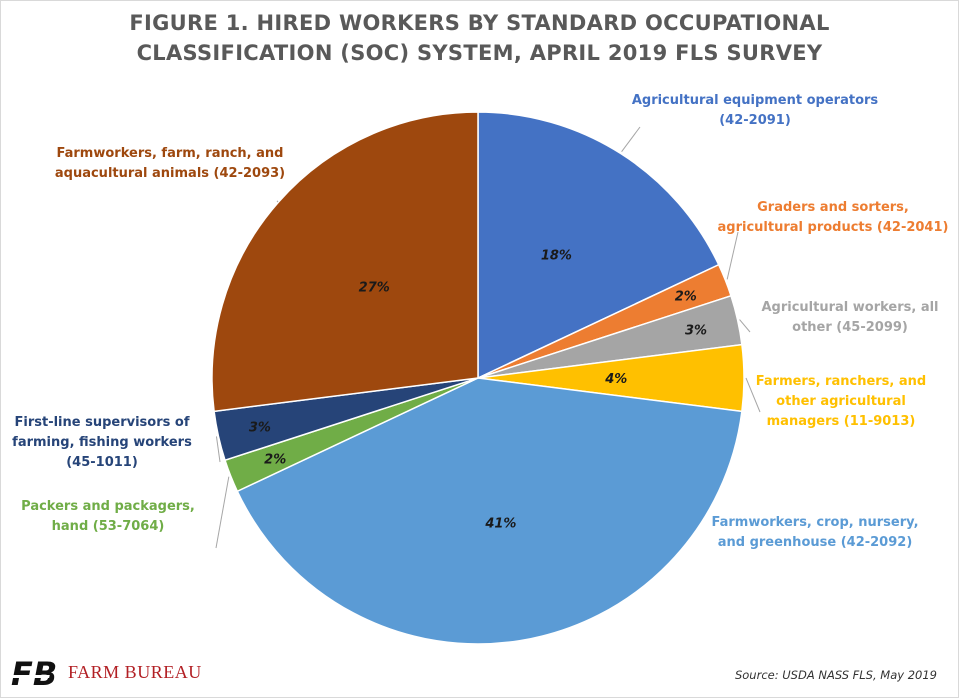  Describe the element at coordinates (755, 120) in the screenshot. I see `category-label-line: (42-2091)` at that location.